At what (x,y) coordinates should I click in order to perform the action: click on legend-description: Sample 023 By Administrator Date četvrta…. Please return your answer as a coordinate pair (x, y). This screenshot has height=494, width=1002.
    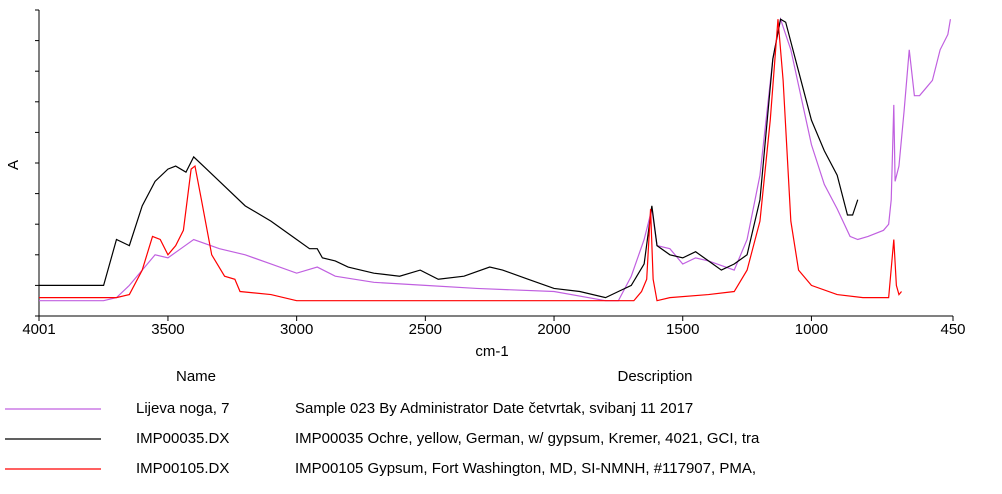
    Looking at the image, I should click on (494, 408).